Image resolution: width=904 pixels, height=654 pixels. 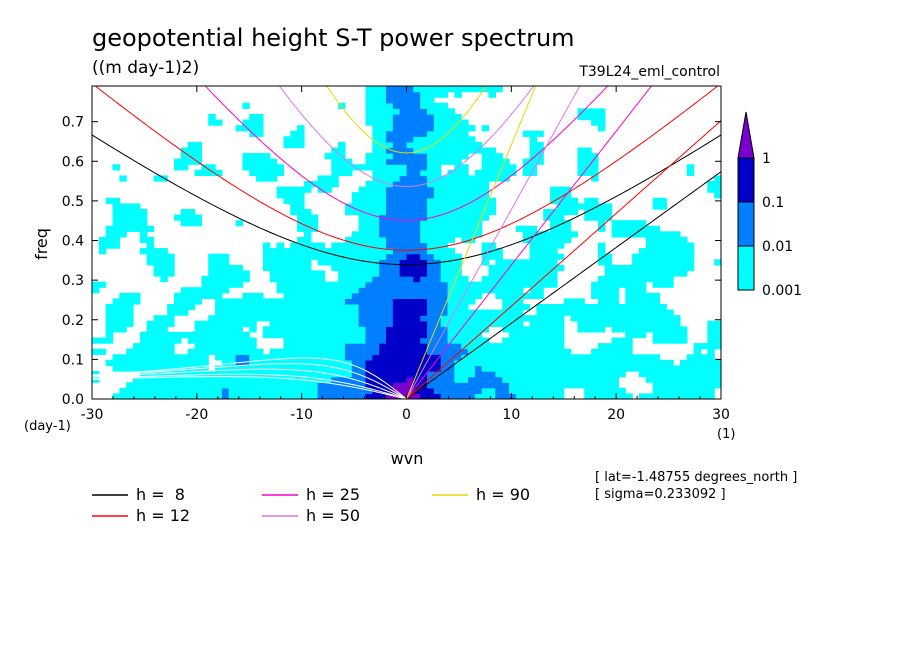 What do you see at coordinates (249, 383) in the screenshot?
I see `rossby-wave-curve-h25` at bounding box center [249, 383].